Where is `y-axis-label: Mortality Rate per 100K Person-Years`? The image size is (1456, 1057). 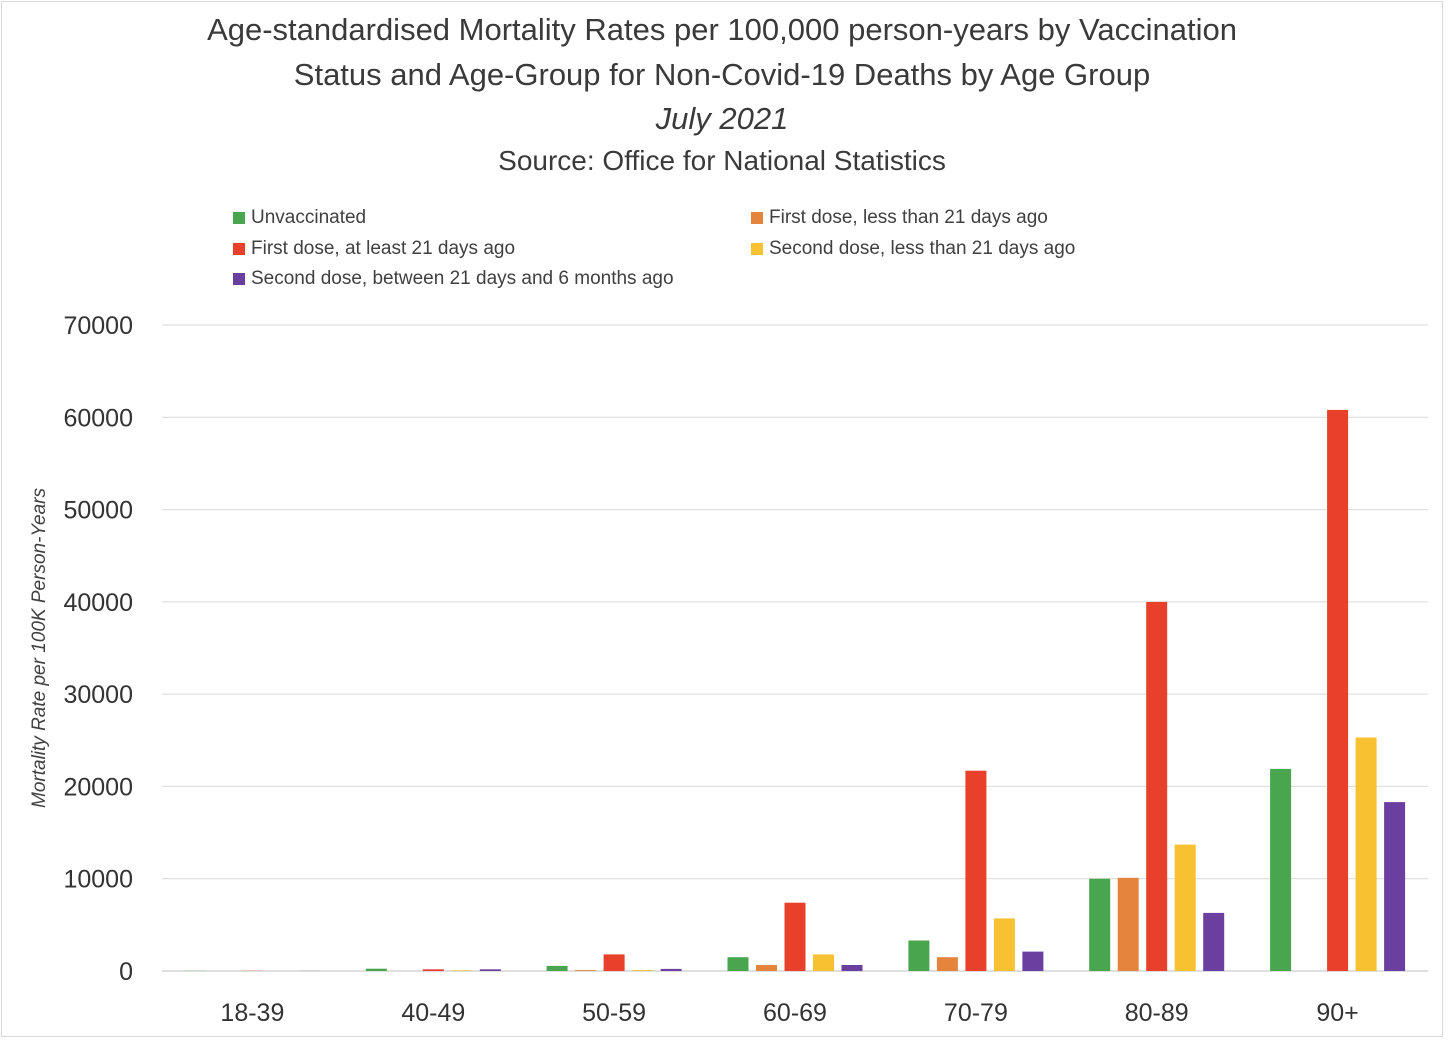
y-axis-label: Mortality Rate per 100K Person-Years is located at coordinates (39, 648).